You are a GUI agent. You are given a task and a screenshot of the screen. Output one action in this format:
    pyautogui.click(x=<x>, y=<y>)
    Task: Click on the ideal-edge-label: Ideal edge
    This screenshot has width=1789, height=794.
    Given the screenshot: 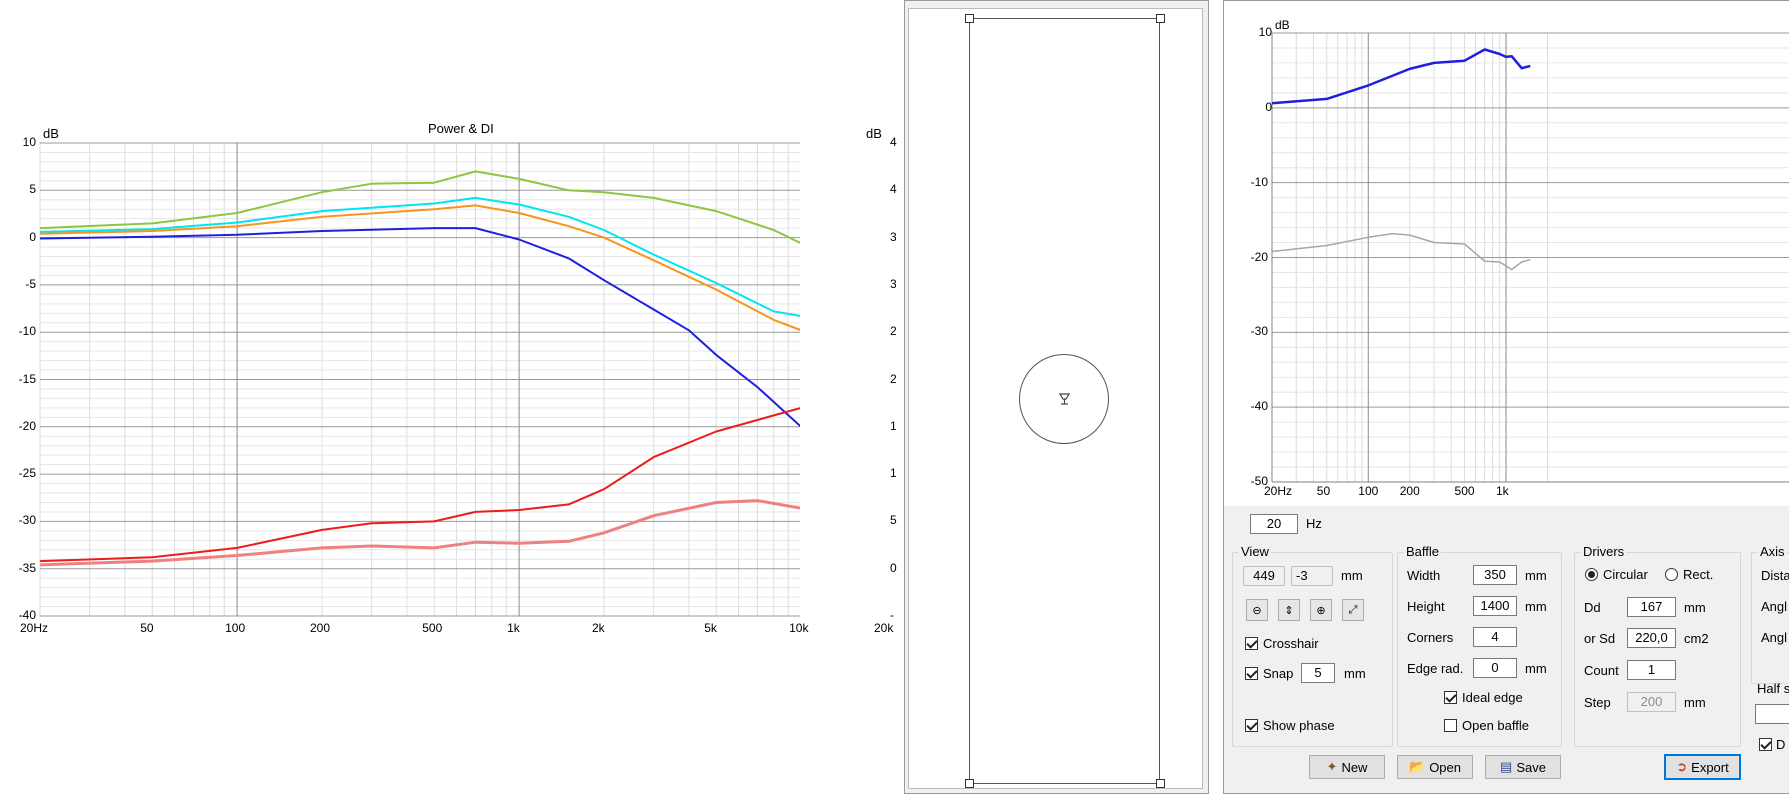 What is the action you would take?
    pyautogui.click(x=1492, y=697)
    